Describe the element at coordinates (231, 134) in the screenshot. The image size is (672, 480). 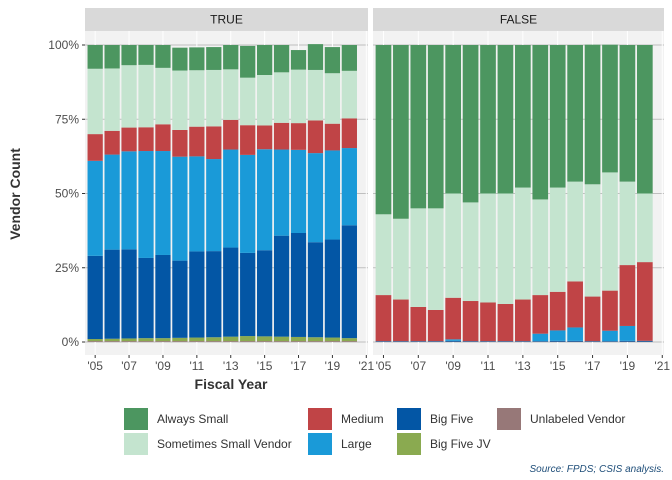
I see `bar-segment-medium-2013` at that location.